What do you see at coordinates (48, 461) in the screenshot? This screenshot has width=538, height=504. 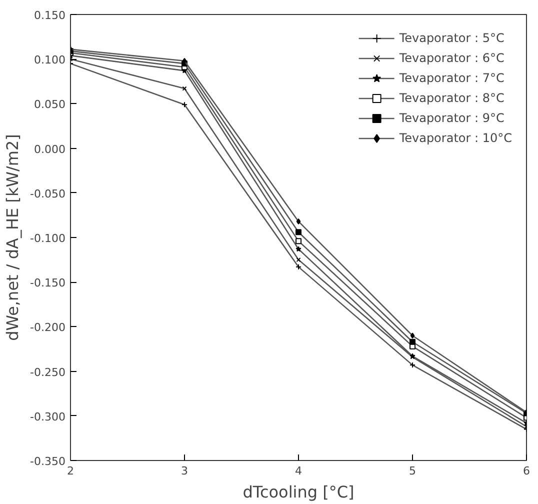 I see `y-tick-label: -0.350` at bounding box center [48, 461].